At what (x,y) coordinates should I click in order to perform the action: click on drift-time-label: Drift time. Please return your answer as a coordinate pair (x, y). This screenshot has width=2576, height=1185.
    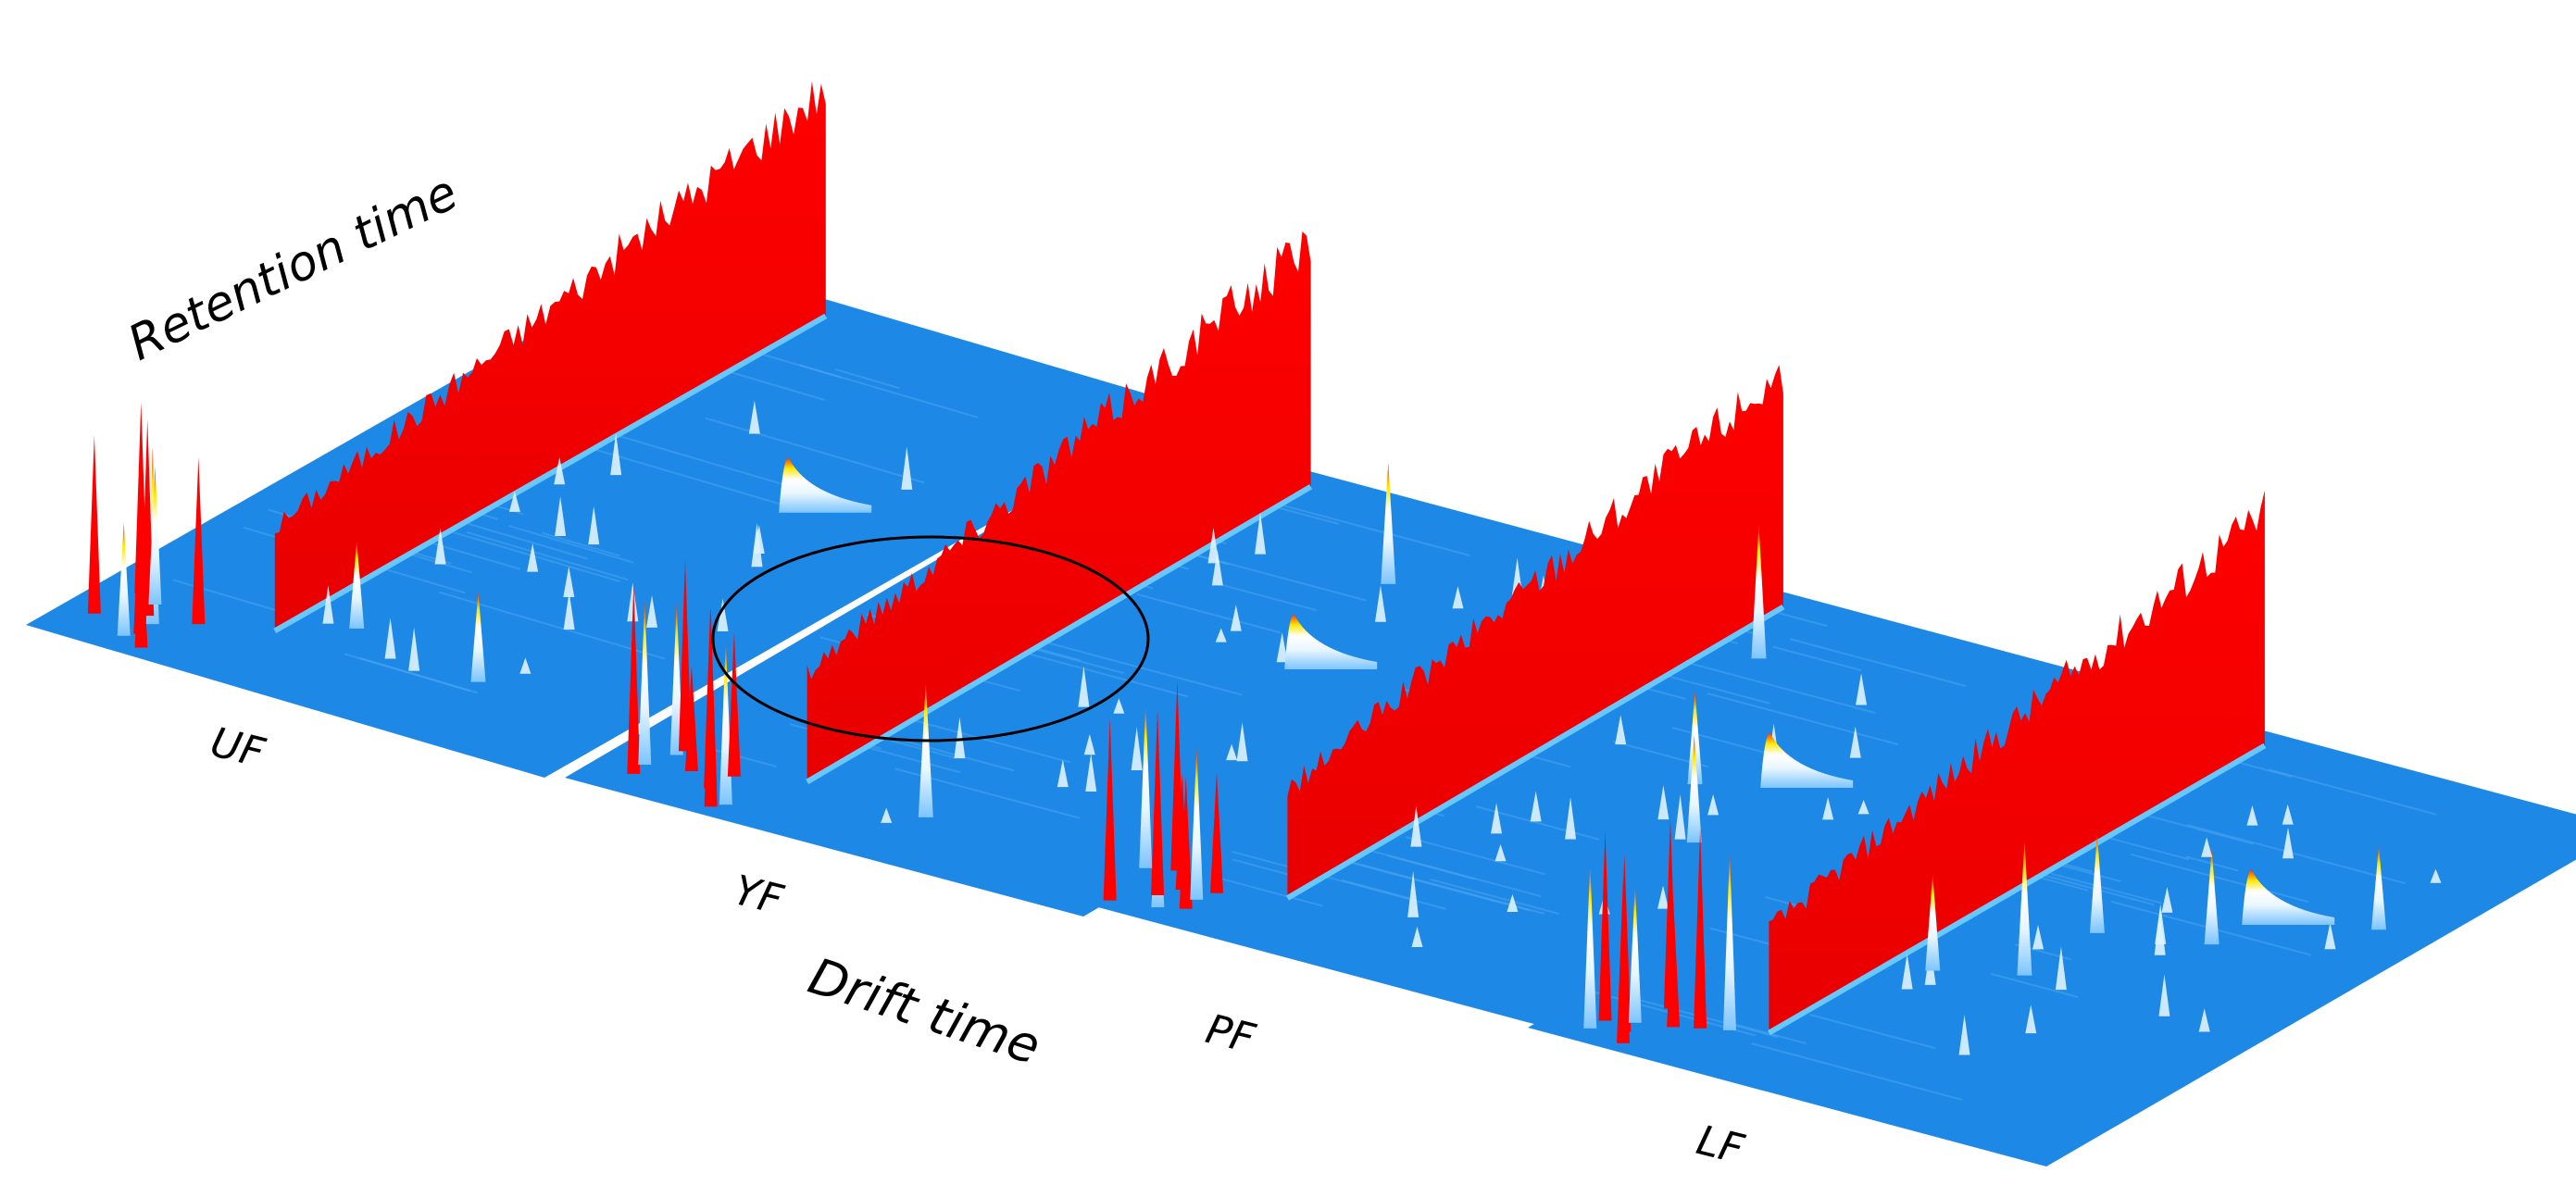
    Looking at the image, I should click on (924, 1011).